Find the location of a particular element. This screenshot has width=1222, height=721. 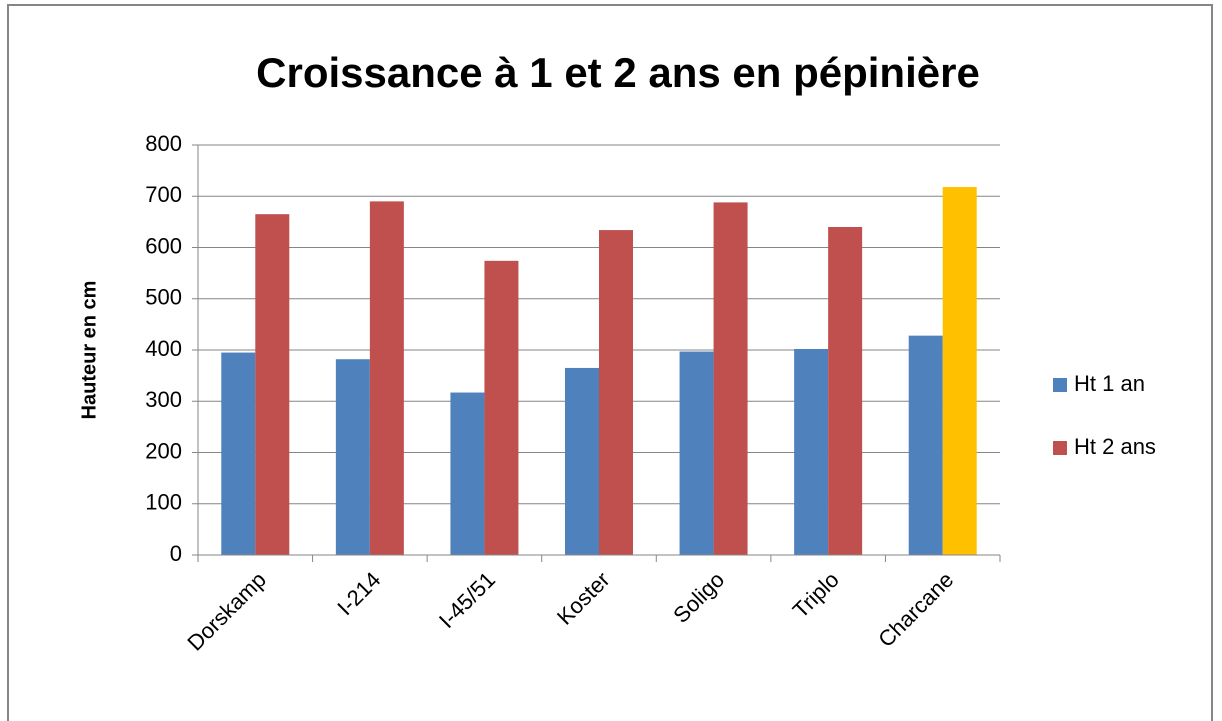

y-tick-label: 100 is located at coordinates (163, 502).